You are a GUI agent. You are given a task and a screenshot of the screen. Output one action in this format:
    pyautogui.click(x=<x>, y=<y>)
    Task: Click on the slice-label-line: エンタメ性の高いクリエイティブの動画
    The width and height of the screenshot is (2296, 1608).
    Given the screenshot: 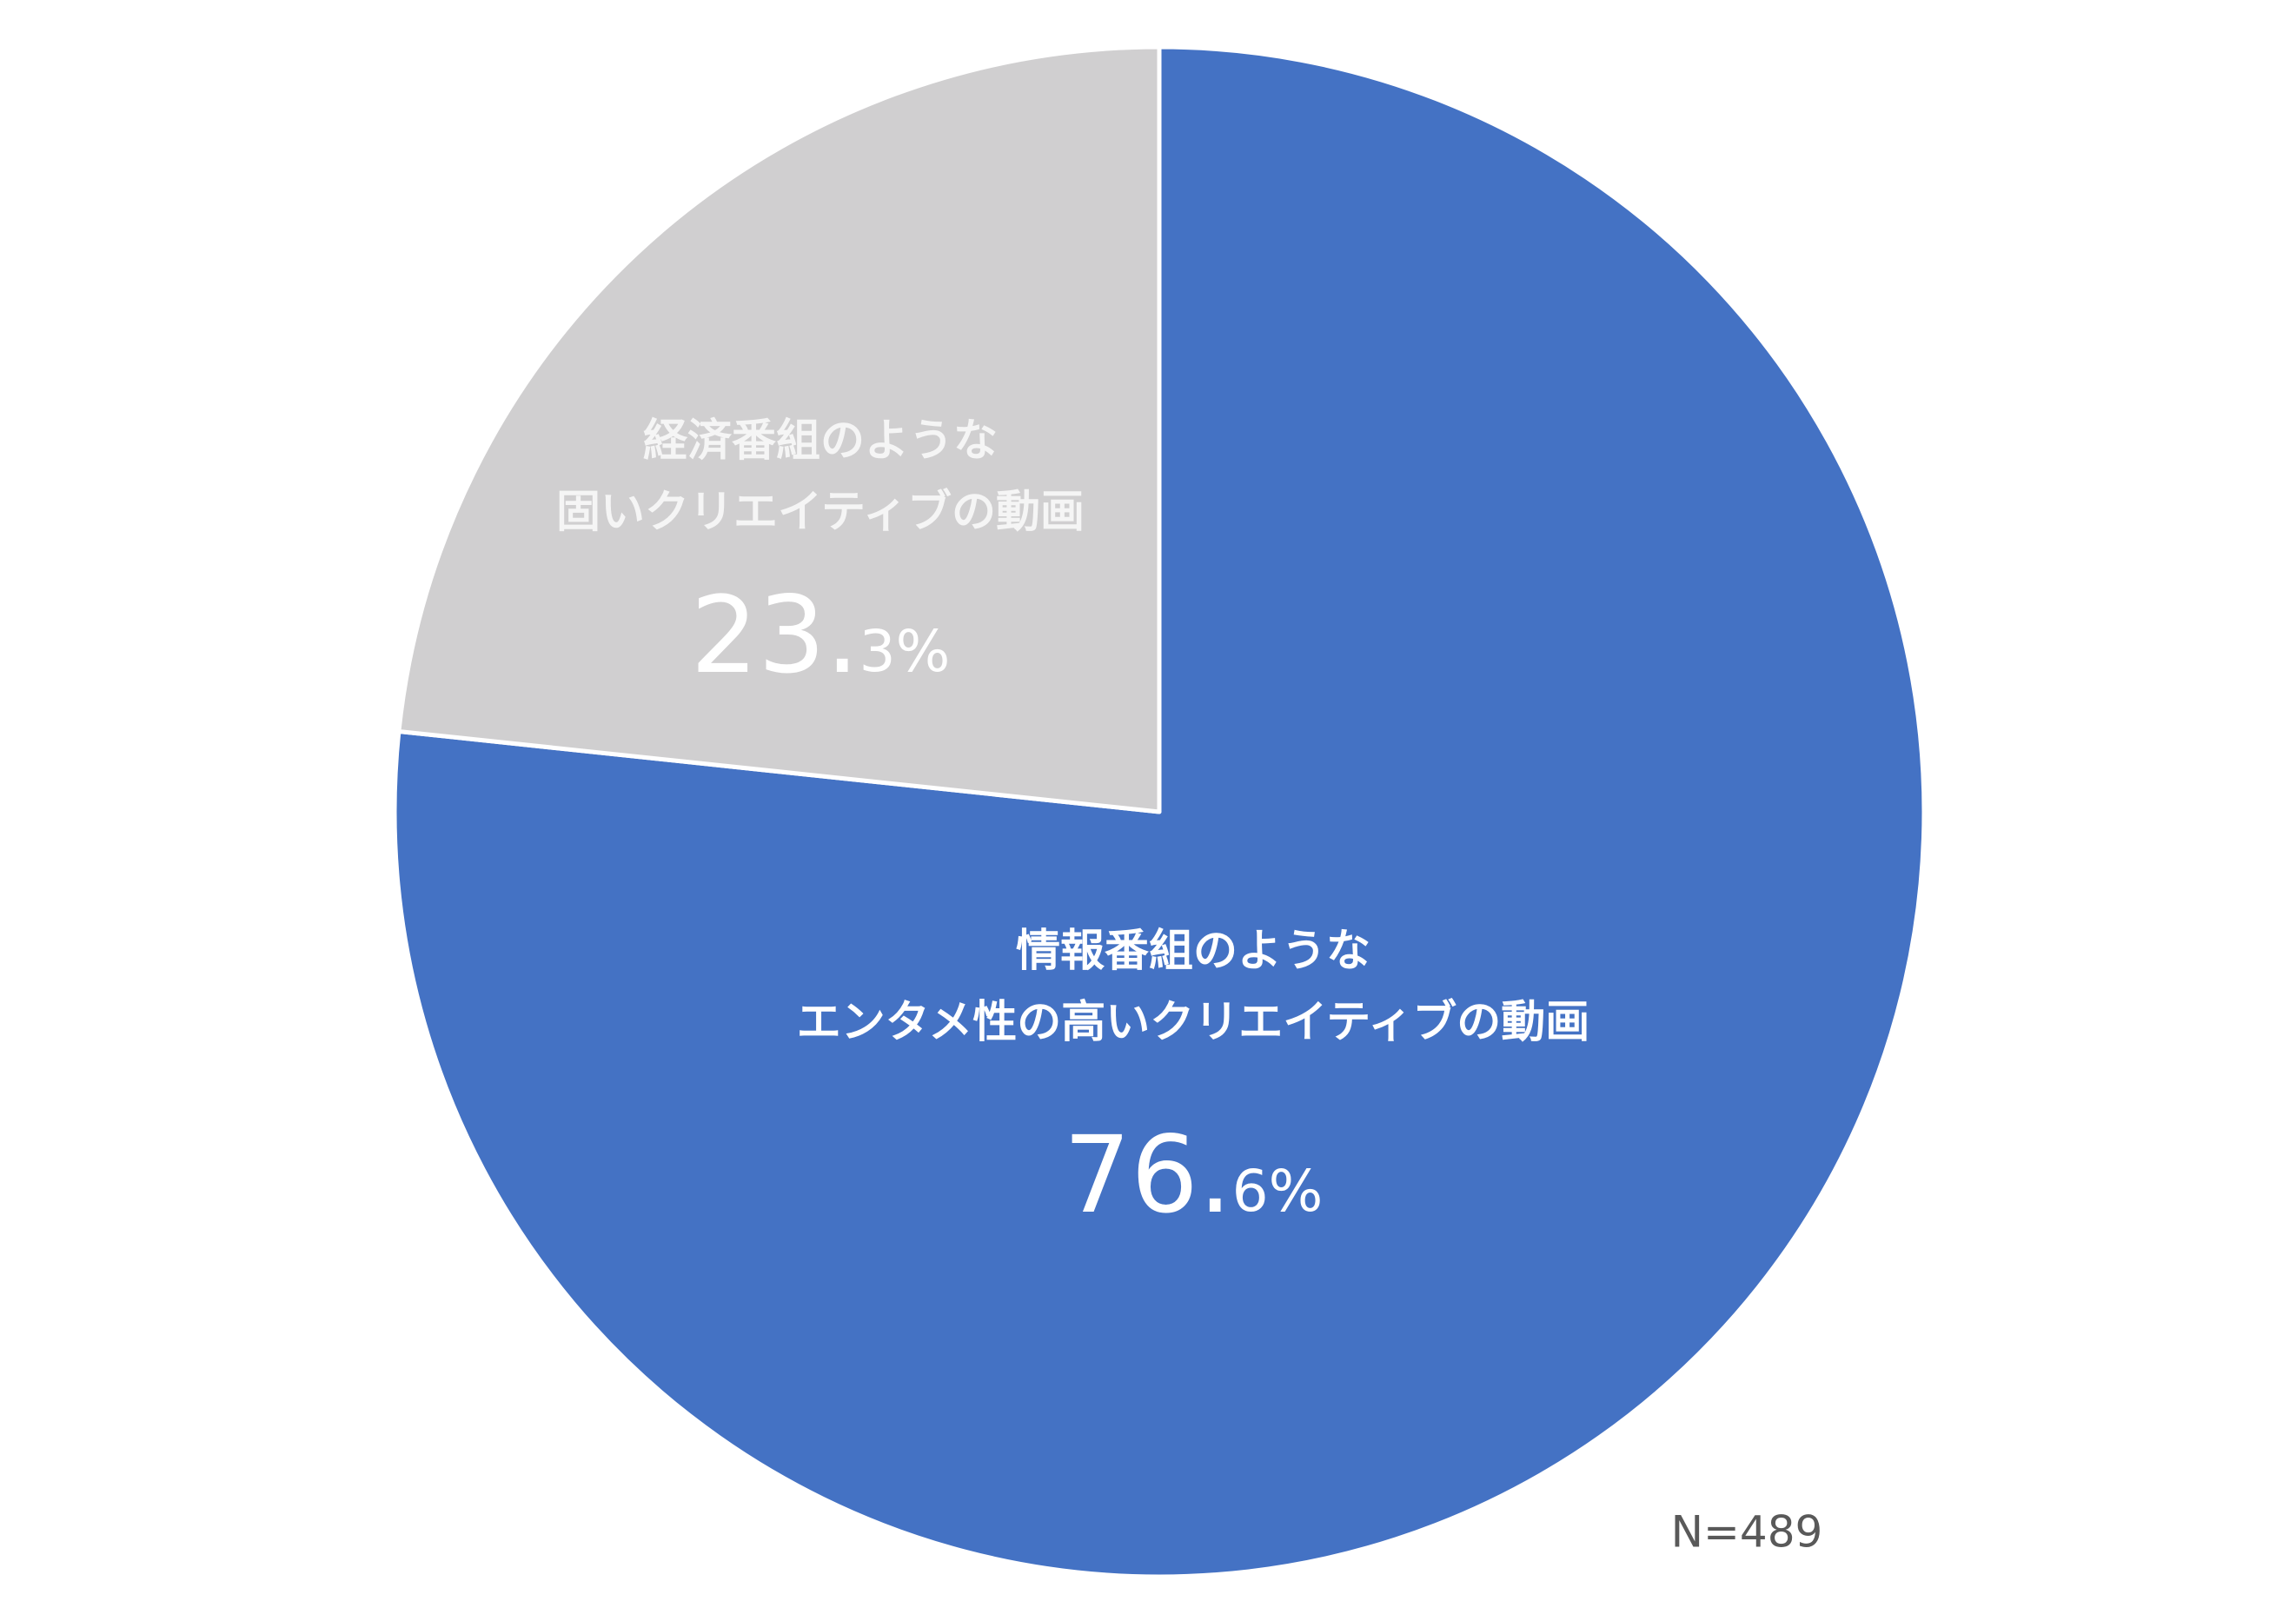 What is the action you would take?
    pyautogui.click(x=1193, y=1023)
    